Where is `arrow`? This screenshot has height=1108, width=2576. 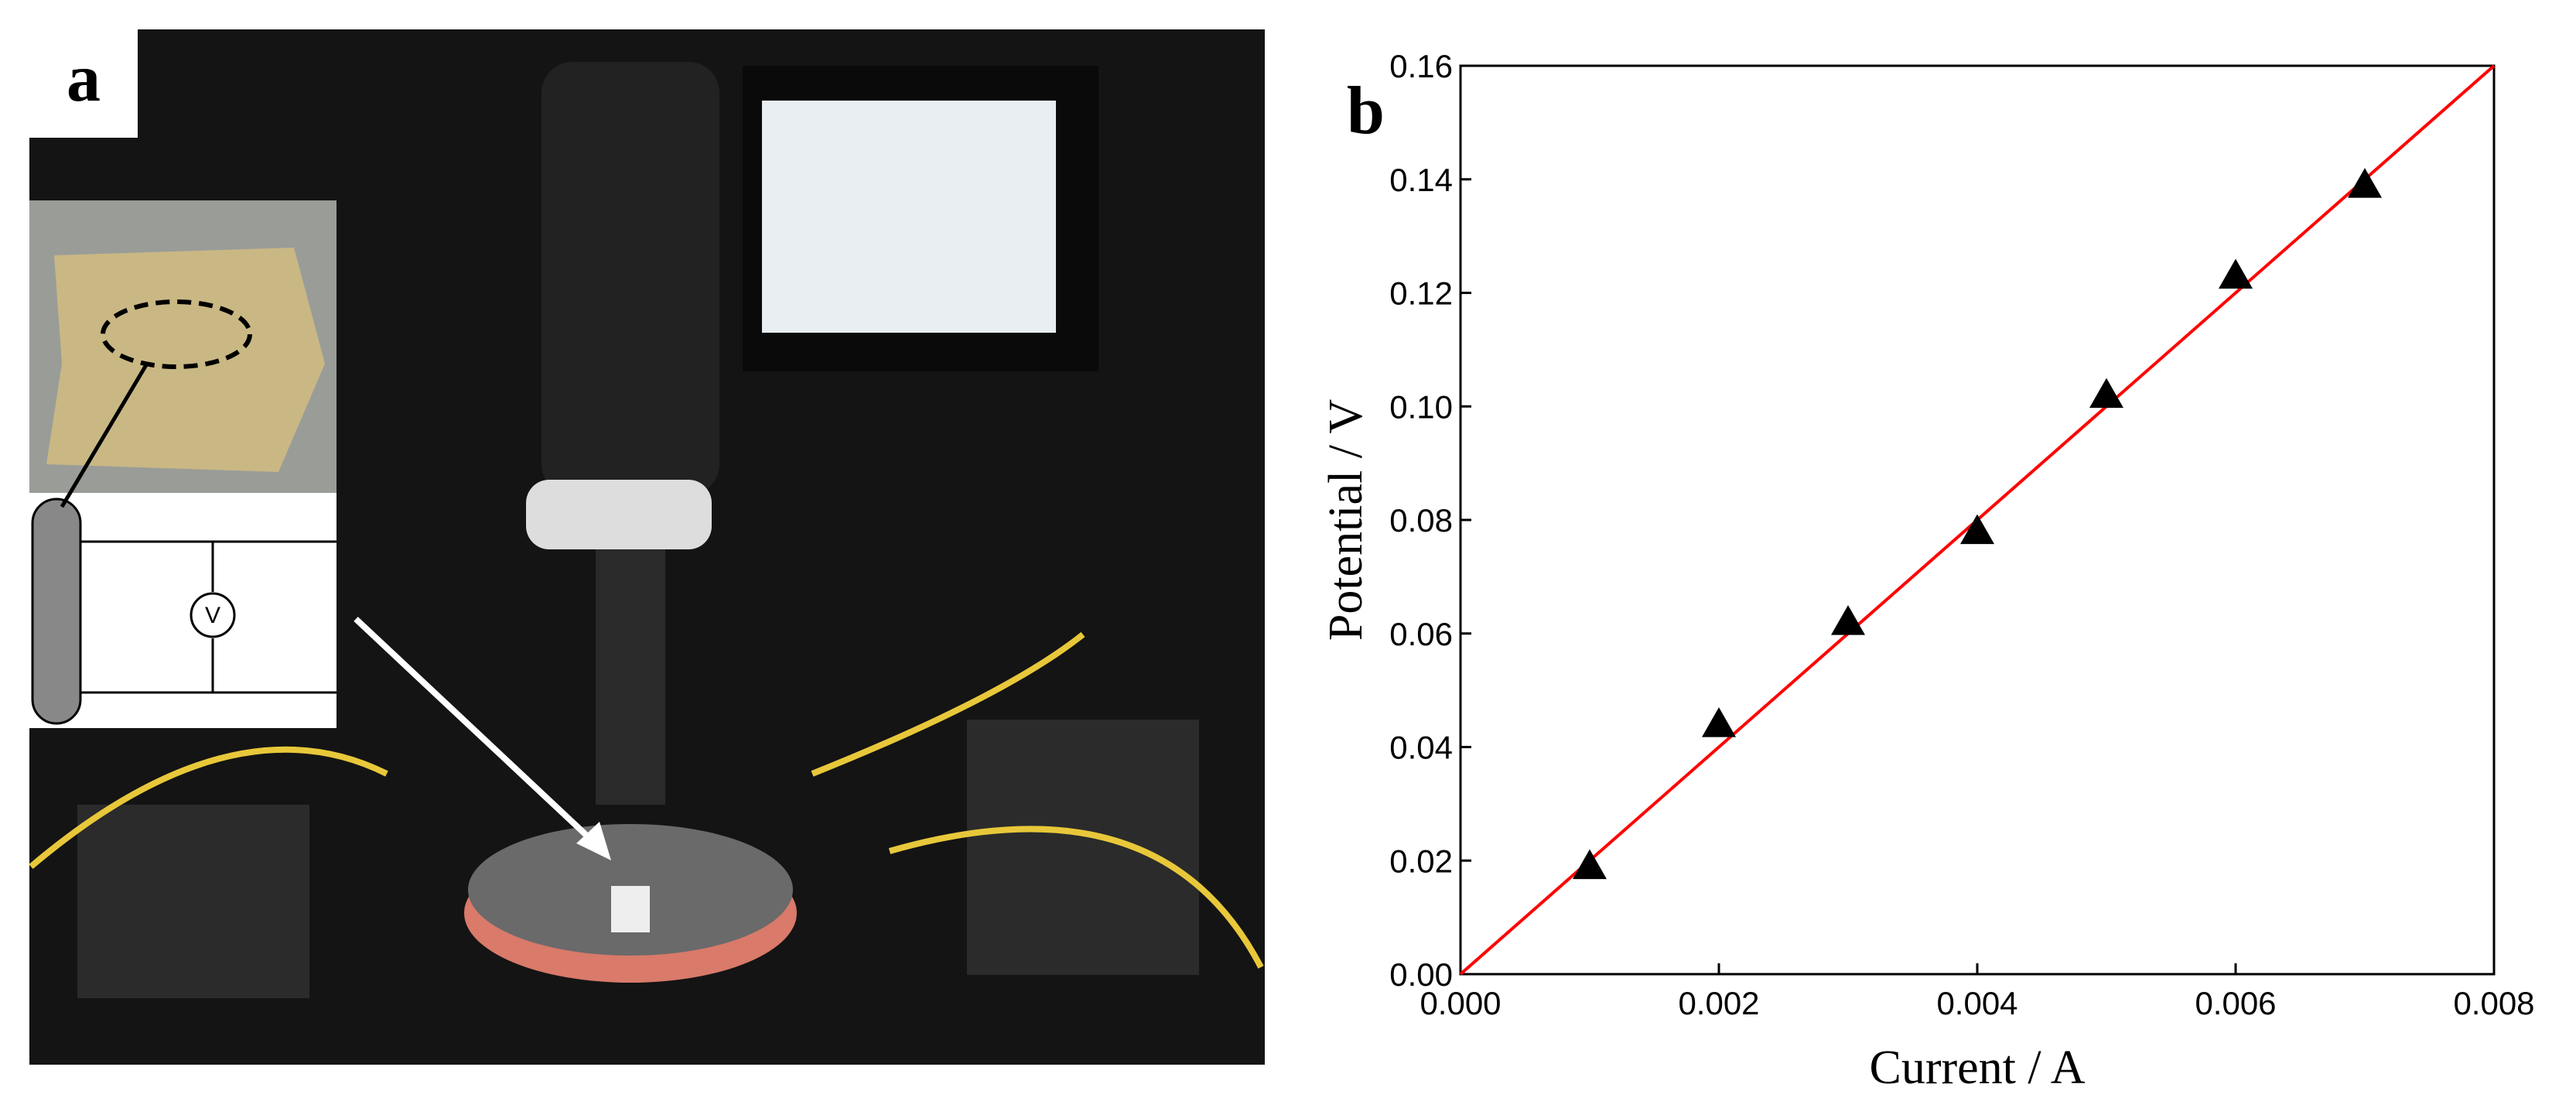 arrow is located at coordinates (480, 735).